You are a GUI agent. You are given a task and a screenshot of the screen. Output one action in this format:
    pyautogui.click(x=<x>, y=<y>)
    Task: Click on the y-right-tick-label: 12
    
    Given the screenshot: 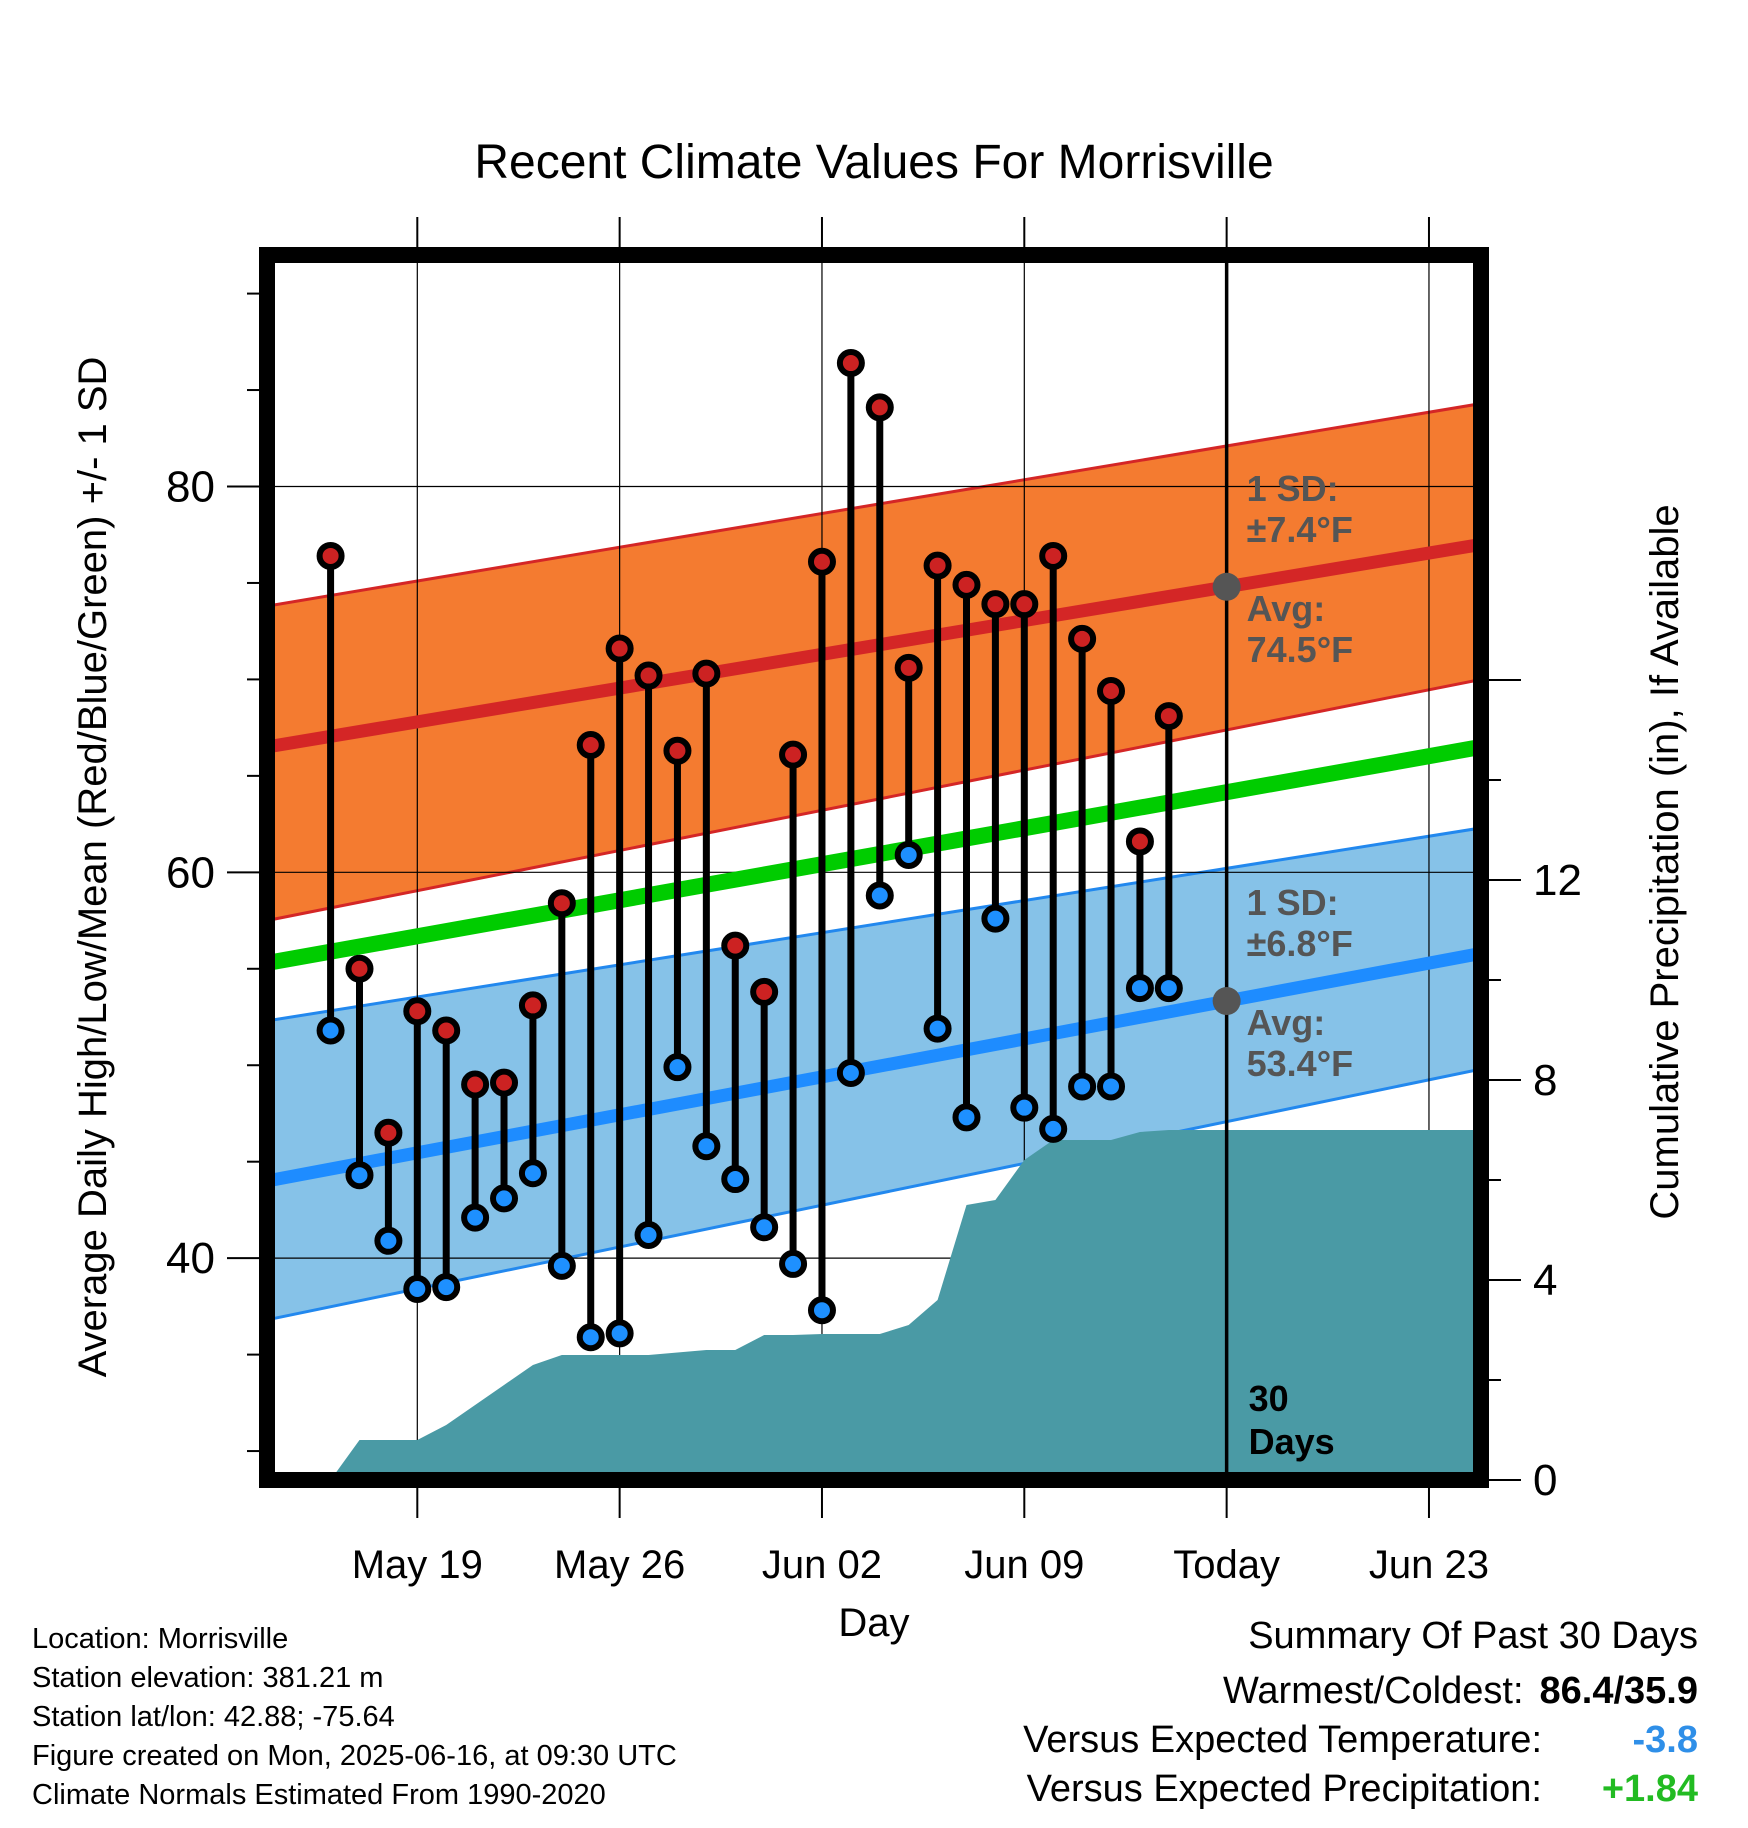 What is the action you would take?
    pyautogui.click(x=1557, y=880)
    